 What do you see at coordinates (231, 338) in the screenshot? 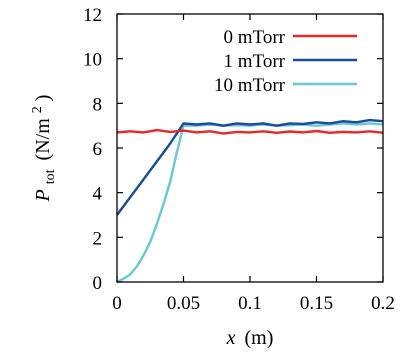
I see `x-axis-var: x` at bounding box center [231, 338].